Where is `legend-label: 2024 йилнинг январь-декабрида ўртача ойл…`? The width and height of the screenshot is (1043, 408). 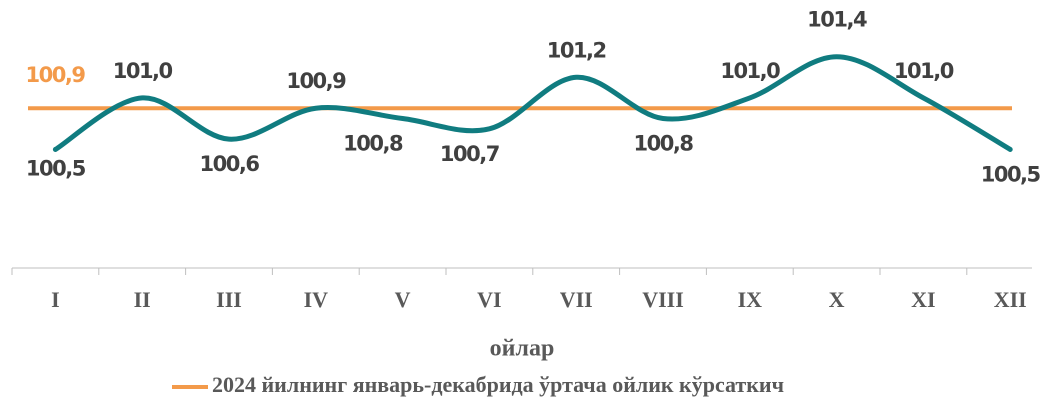 legend-label: 2024 йилнинг январь-декабрида ўртача ойл… is located at coordinates (498, 384).